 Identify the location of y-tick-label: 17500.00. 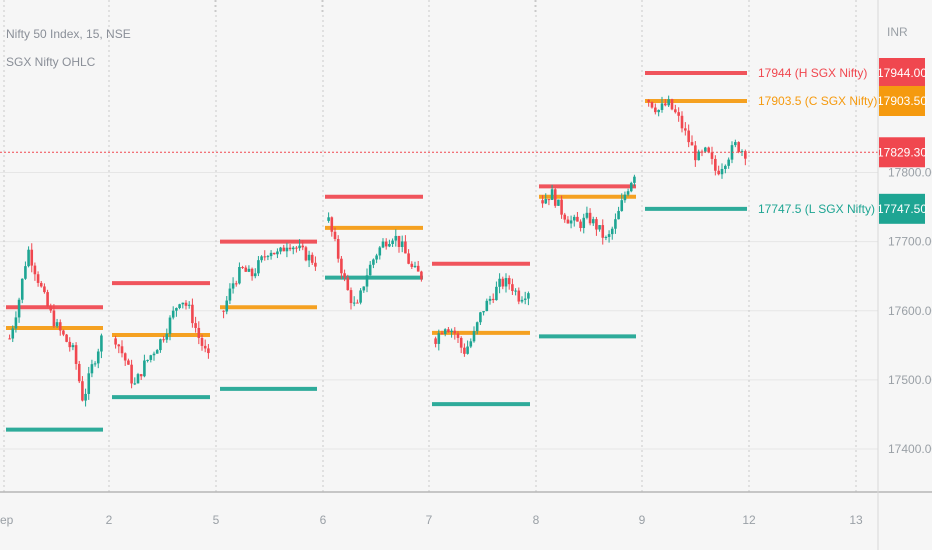
(910, 380).